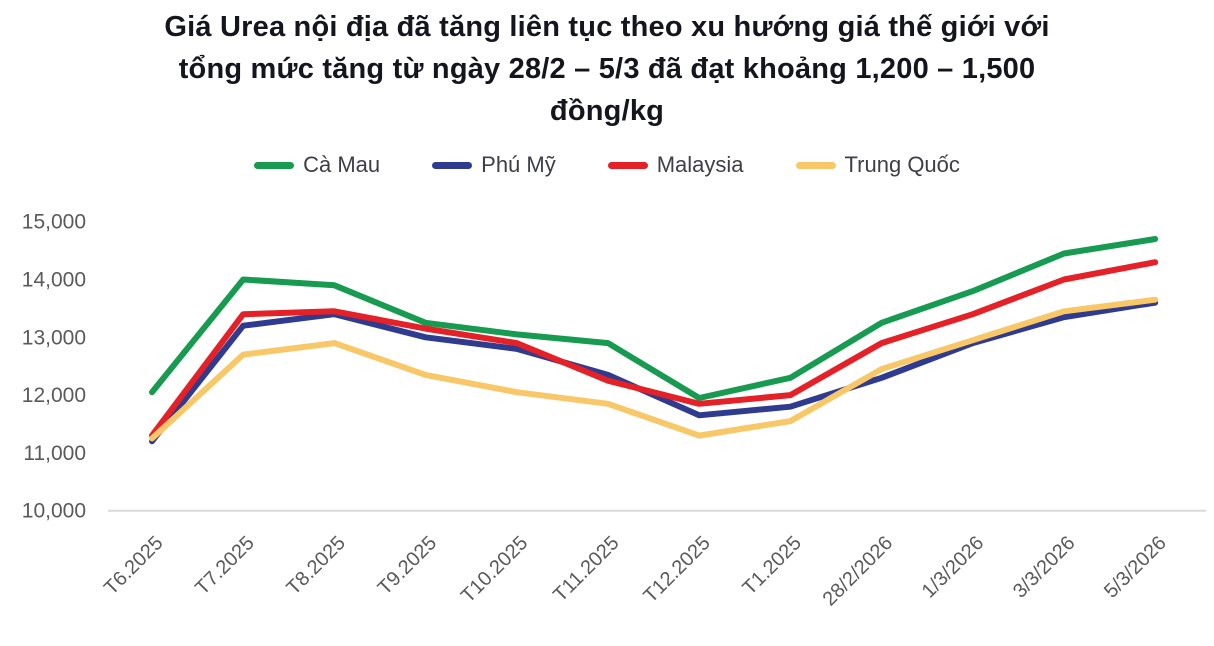  What do you see at coordinates (858, 571) in the screenshot?
I see `x-axis-label: 28/2/2026` at bounding box center [858, 571].